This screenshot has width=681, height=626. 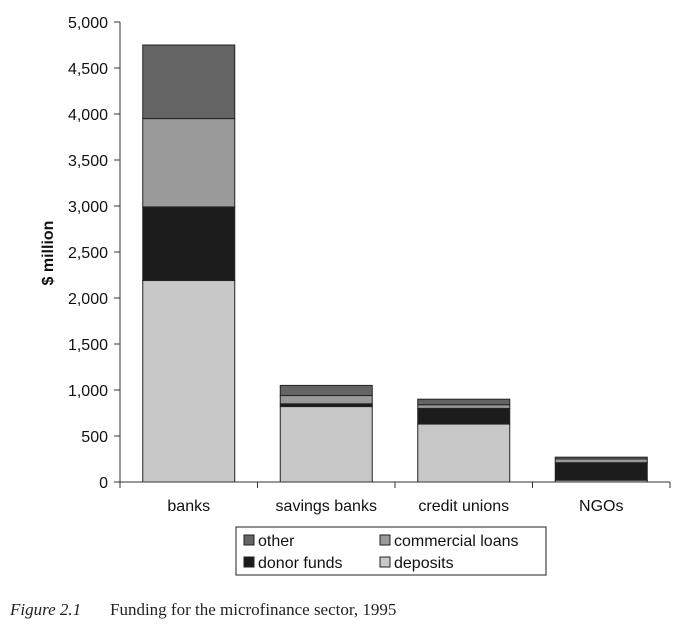 I want to click on legend: other commercial loans donor funds deposits, so click(x=391, y=551).